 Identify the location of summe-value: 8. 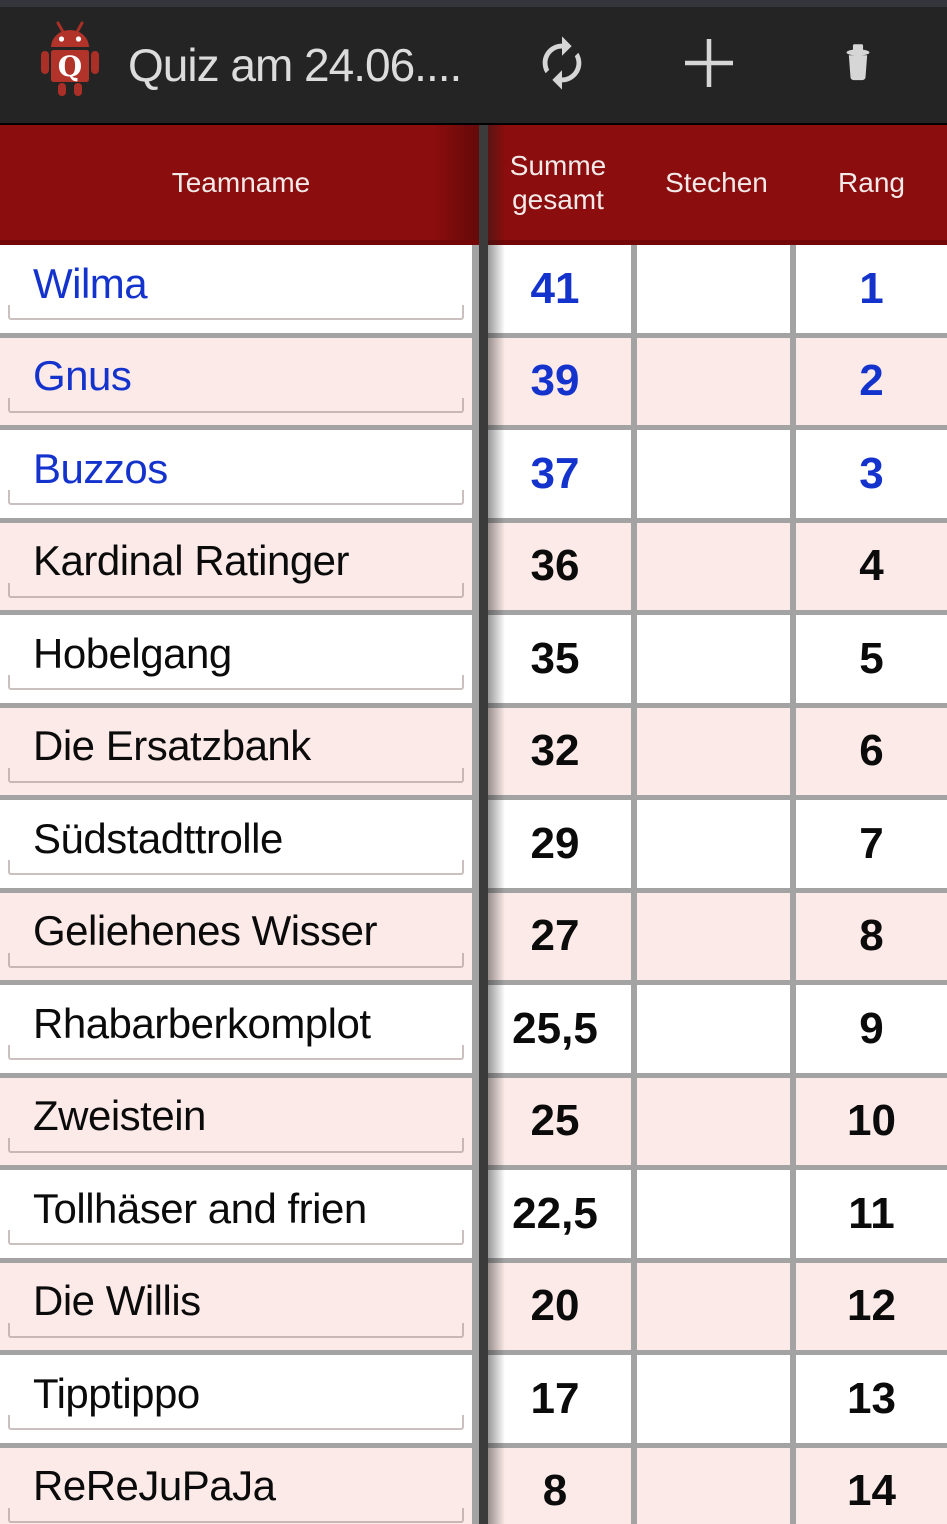
(555, 1491).